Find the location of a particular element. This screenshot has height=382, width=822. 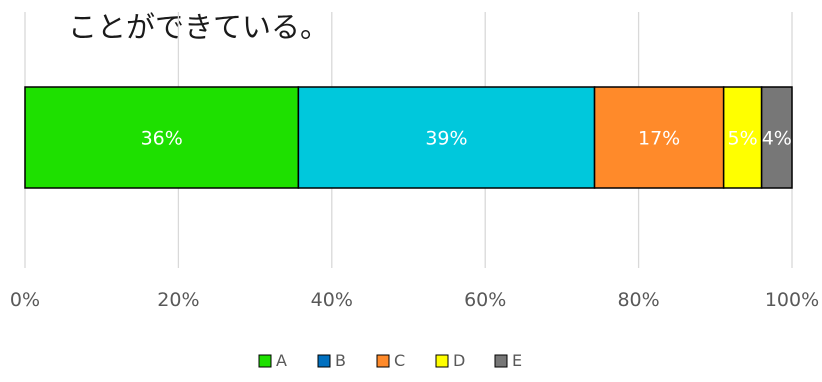

segment-label-a: 36% is located at coordinates (162, 139).